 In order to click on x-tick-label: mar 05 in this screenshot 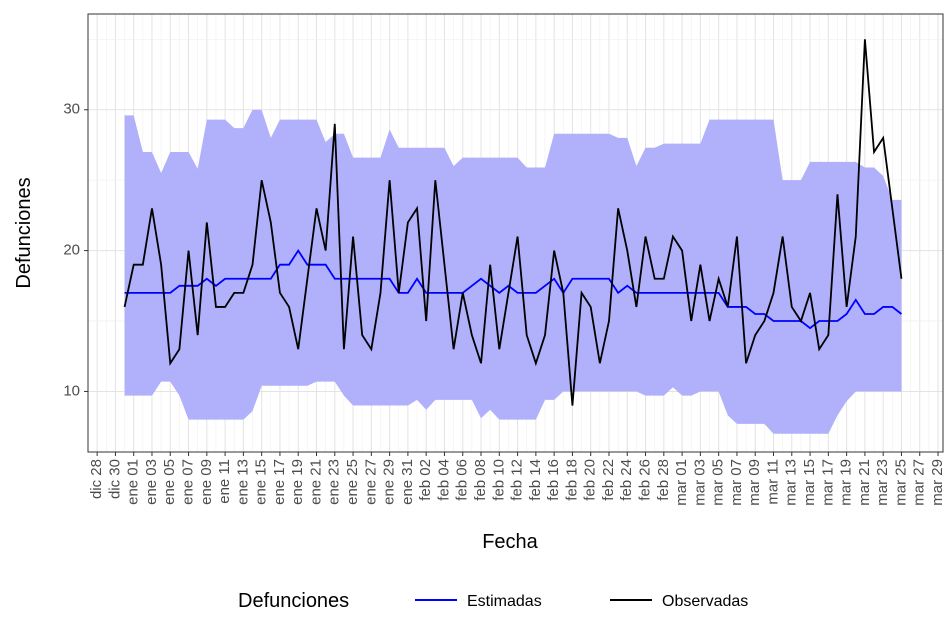, I will do `click(718, 482)`.